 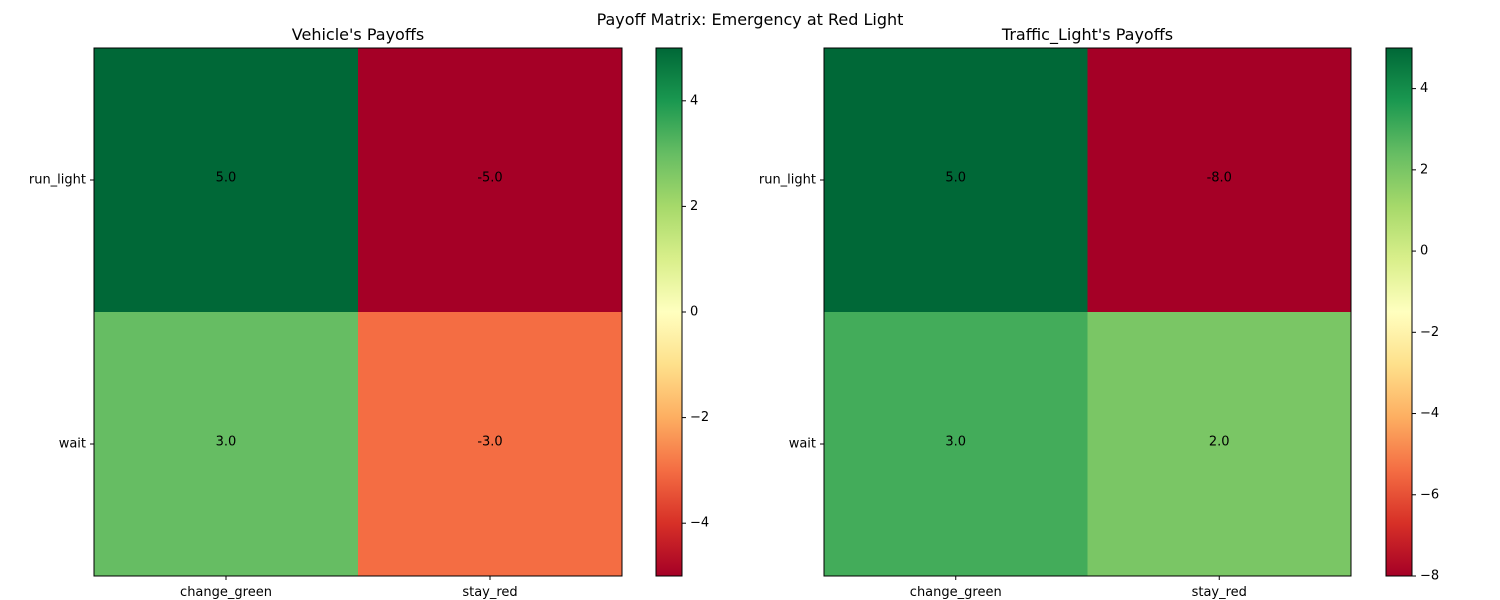 I want to click on cell-value-label: -5.0, so click(x=489, y=178).